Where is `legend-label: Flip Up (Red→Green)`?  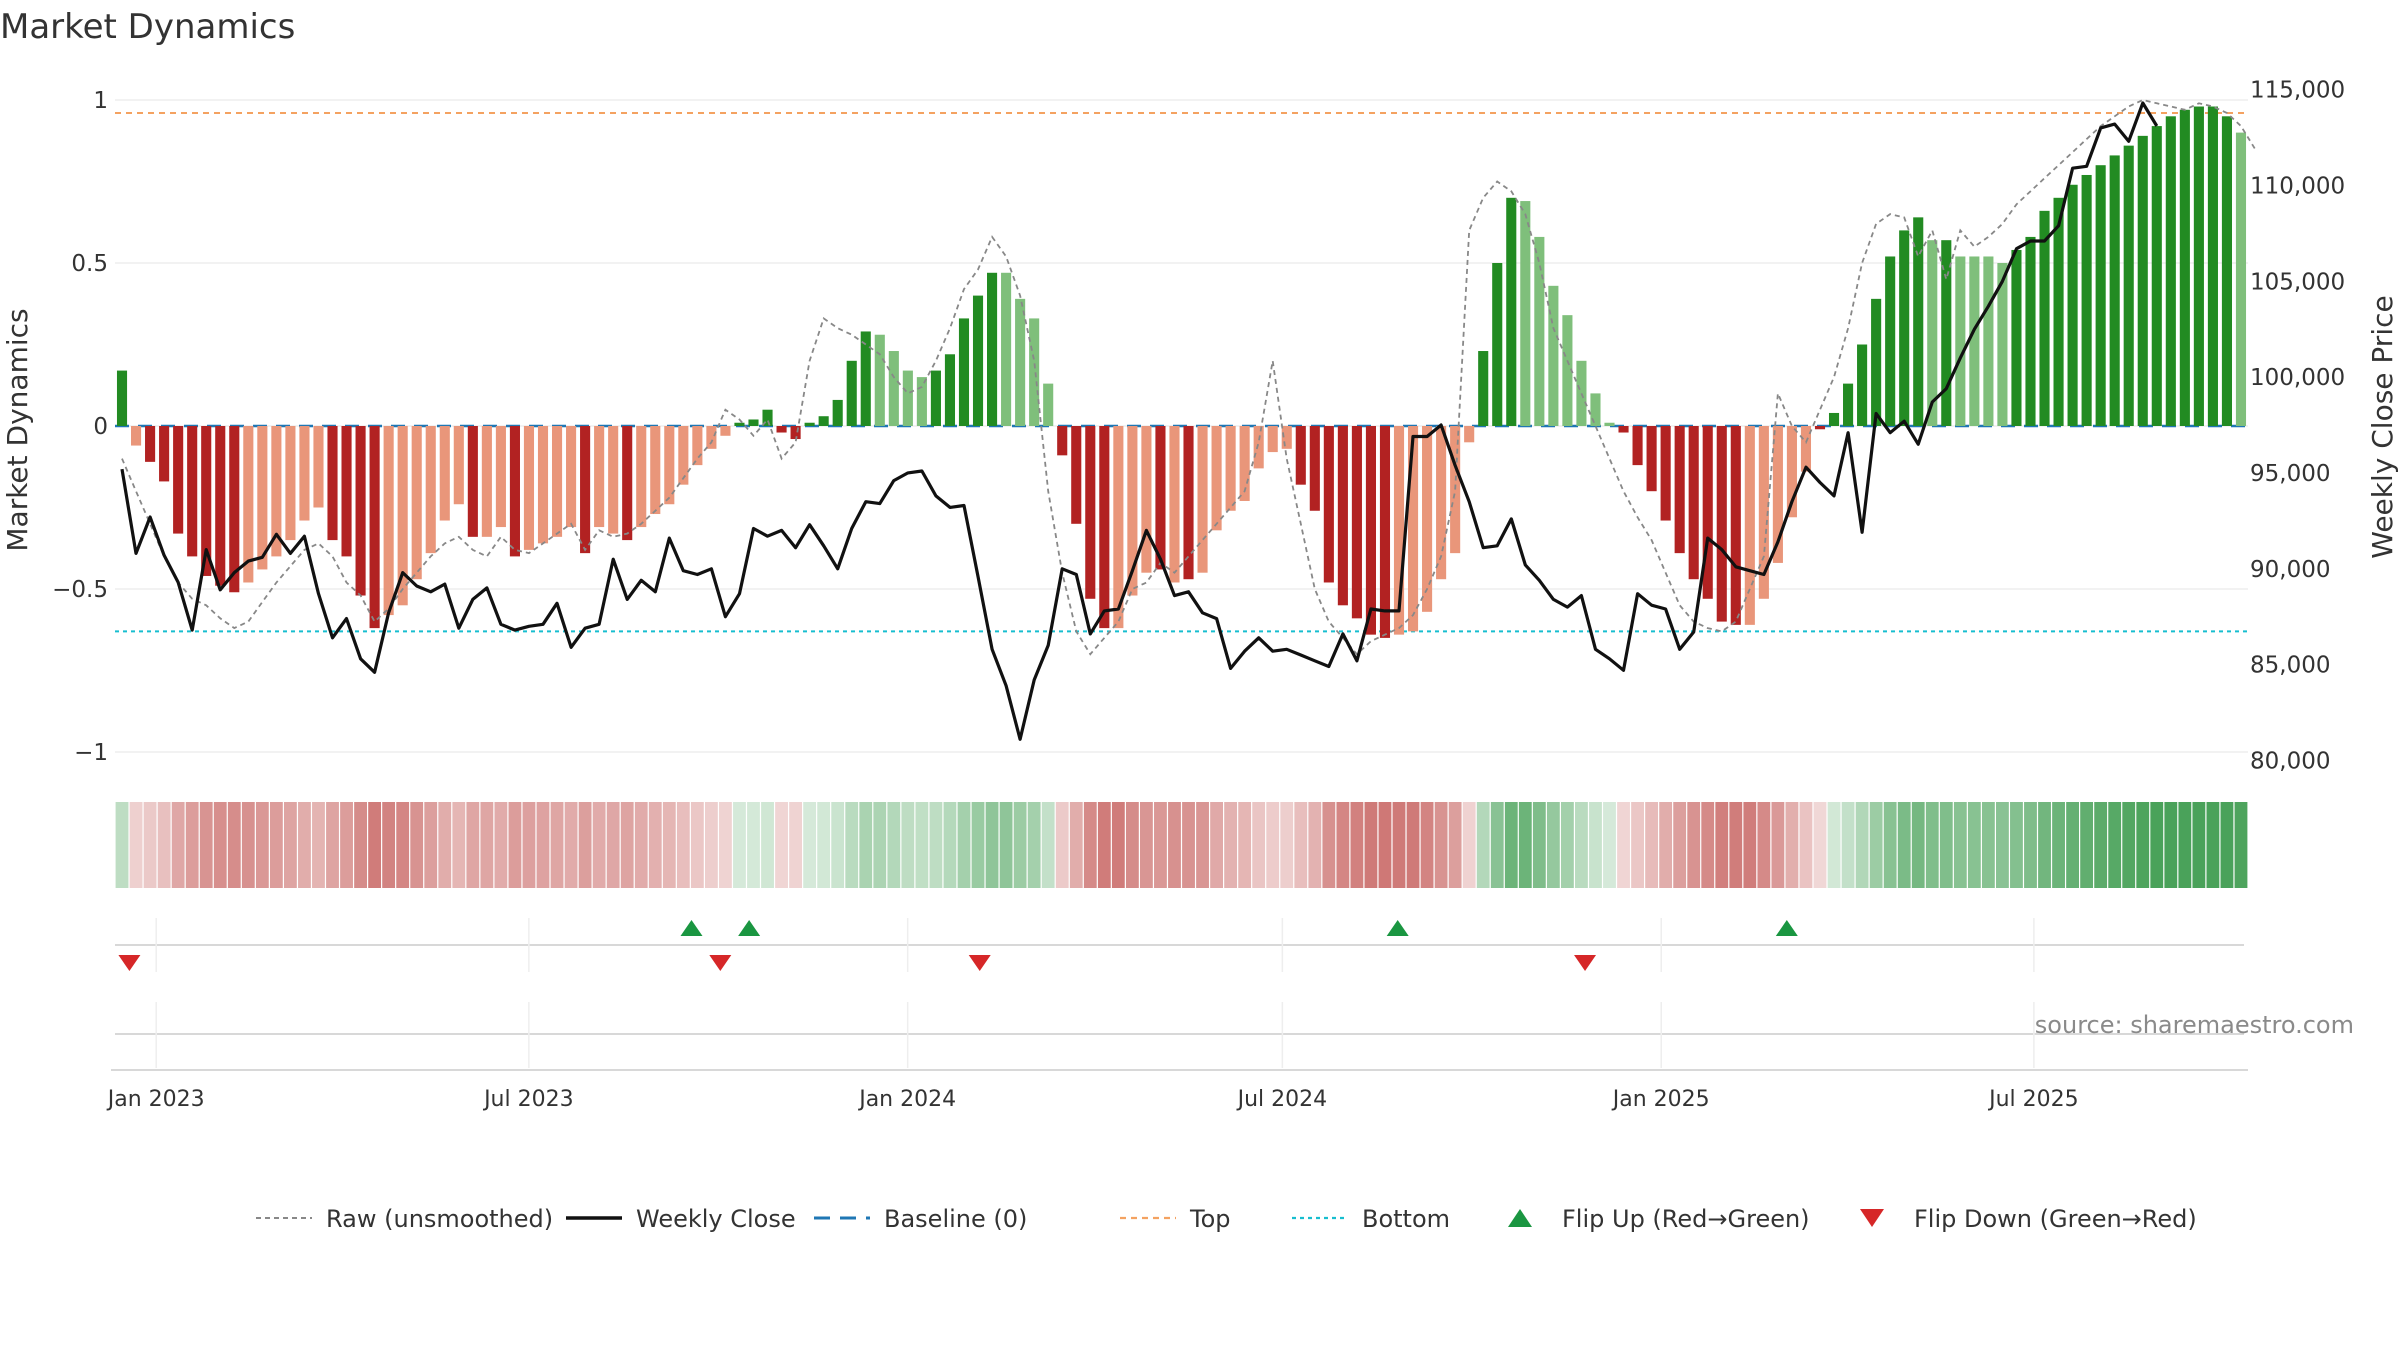 legend-label: Flip Up (Red→Green) is located at coordinates (1686, 1219).